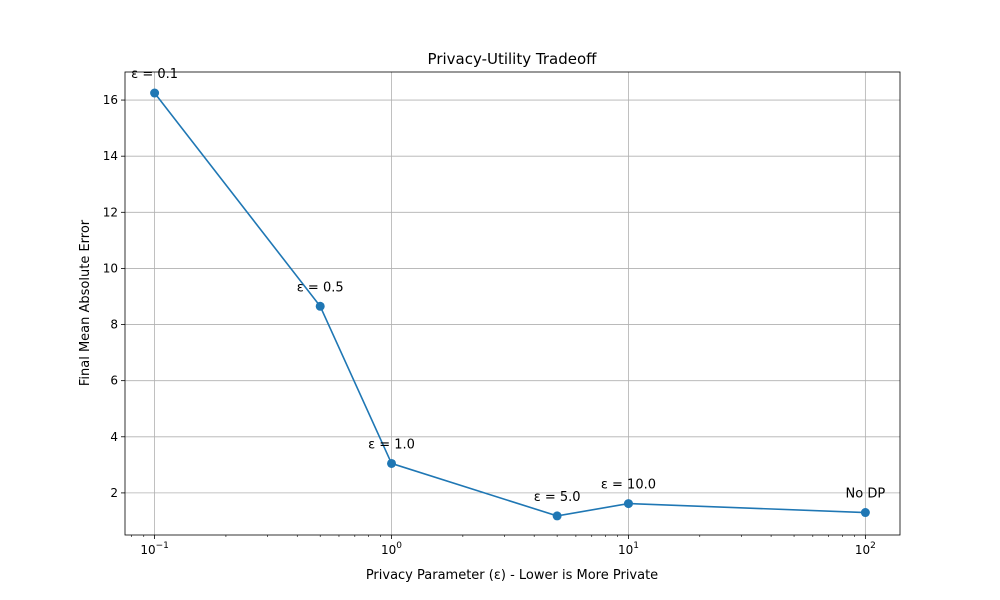 Image resolution: width=1000 pixels, height=600 pixels. I want to click on x-tick-label: 10², so click(865, 549).